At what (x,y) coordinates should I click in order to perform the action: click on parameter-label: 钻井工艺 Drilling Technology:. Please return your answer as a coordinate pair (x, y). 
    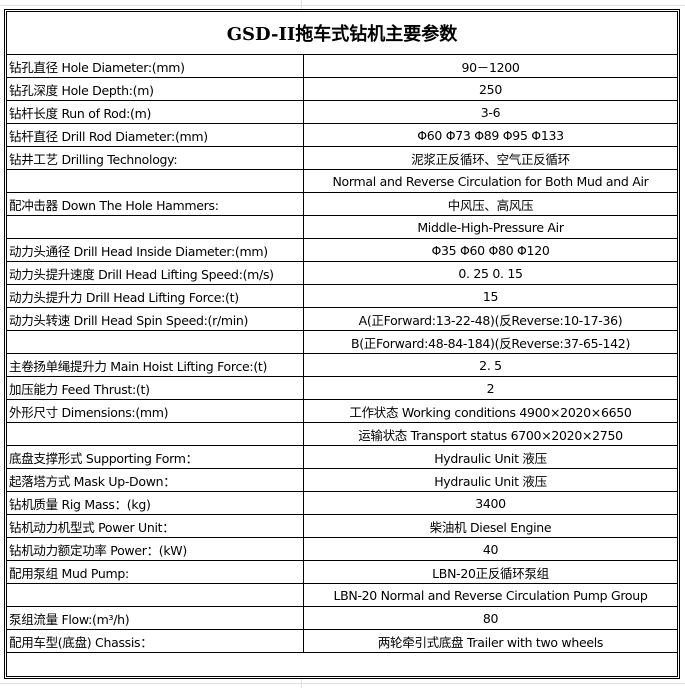
    Looking at the image, I should click on (155, 158).